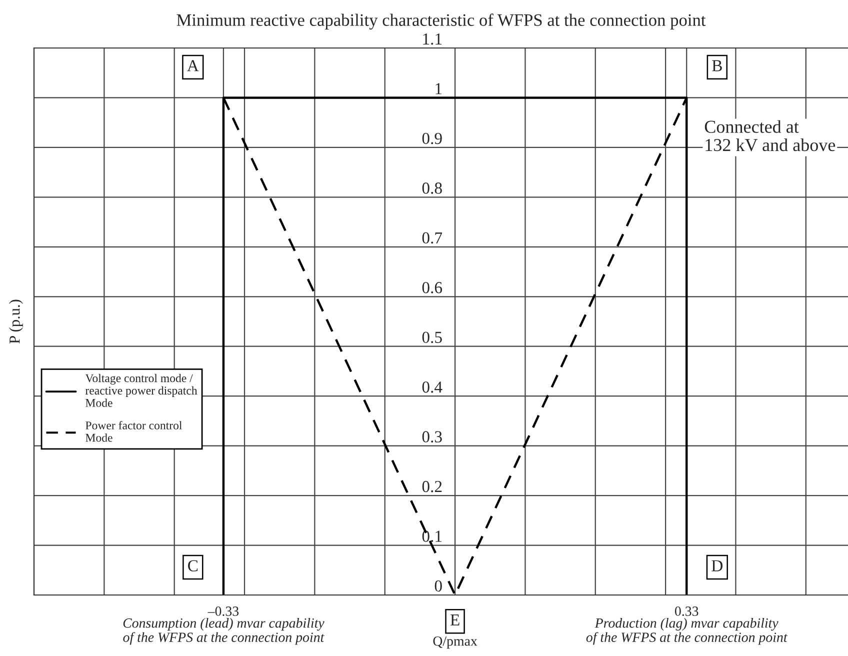 The width and height of the screenshot is (848, 656). I want to click on annotation: C, so click(193, 566).